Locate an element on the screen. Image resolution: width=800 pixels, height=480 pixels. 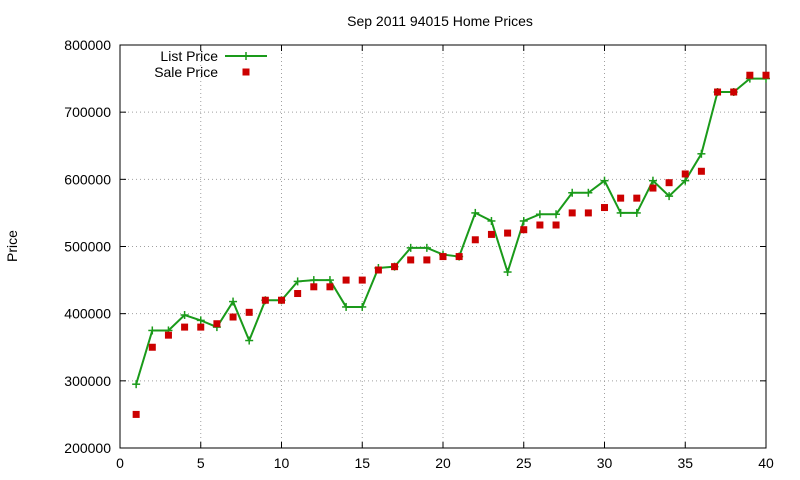
x-tick-label: 30 is located at coordinates (605, 463).